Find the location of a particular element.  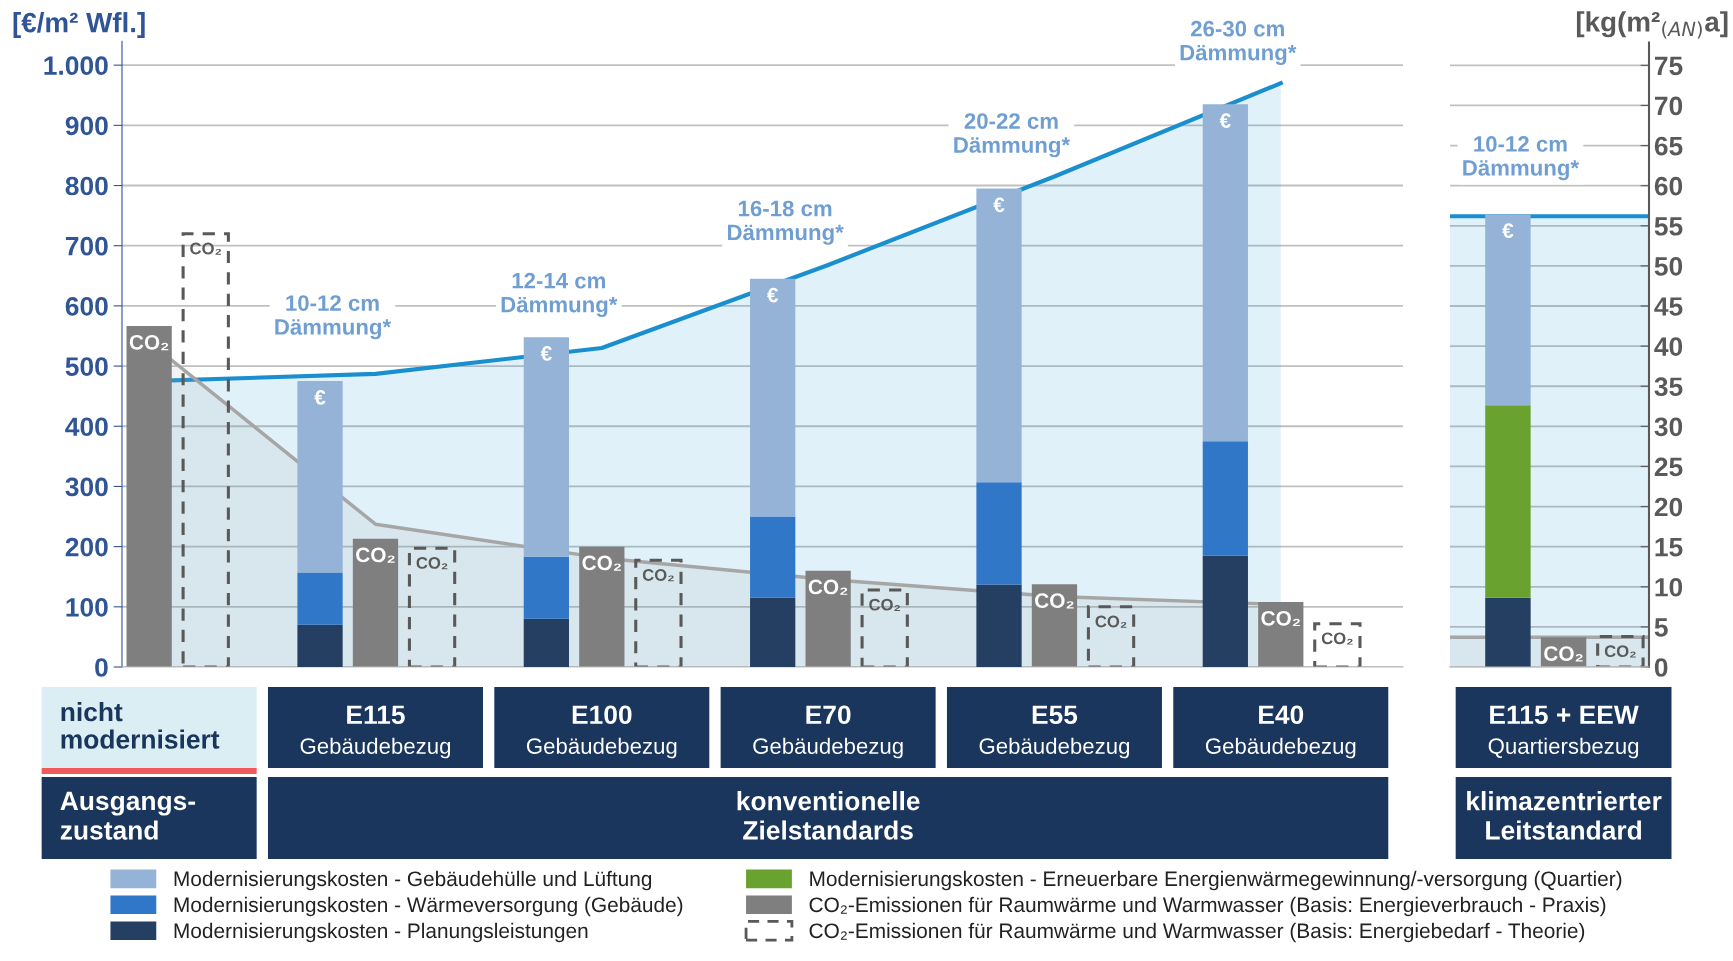

legend-label: Modernisierungskosten - Wärmeversorgung (Gebäude) is located at coordinates (428, 906).